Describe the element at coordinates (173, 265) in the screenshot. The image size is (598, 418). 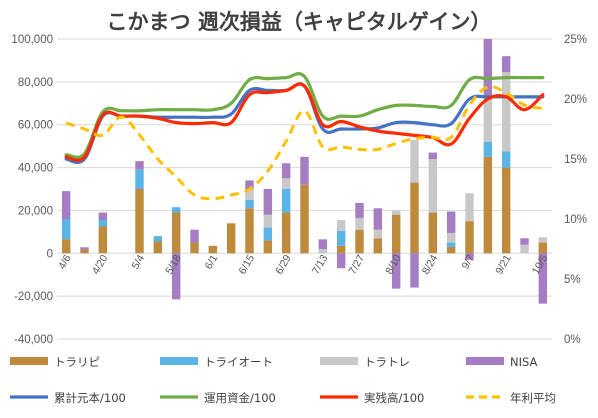
I see `x-tick-label: 5/18` at that location.